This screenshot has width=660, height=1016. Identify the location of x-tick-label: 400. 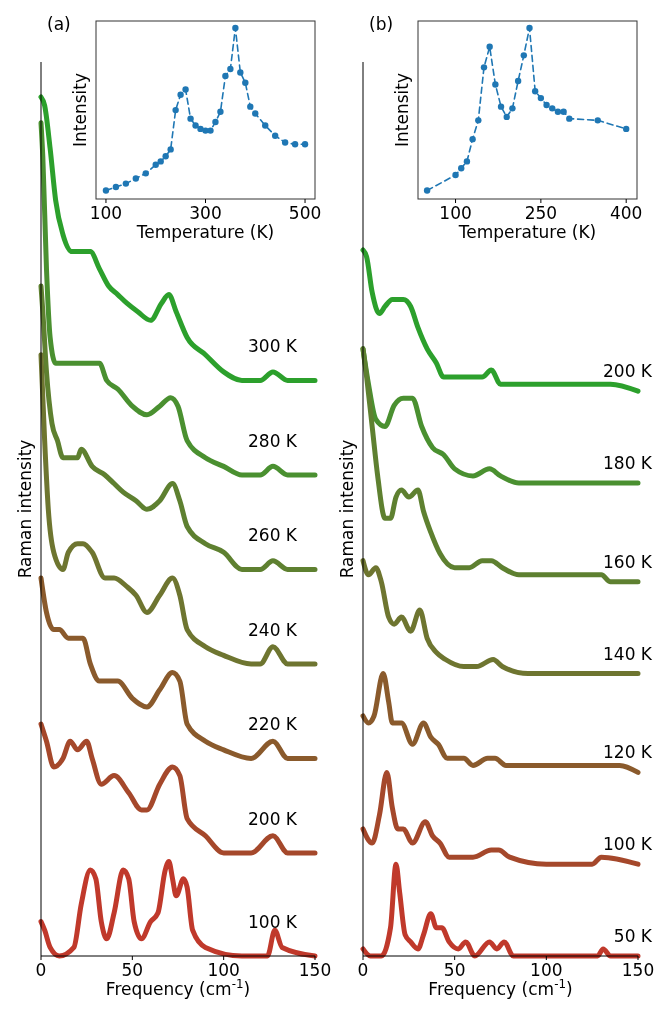
(626, 213).